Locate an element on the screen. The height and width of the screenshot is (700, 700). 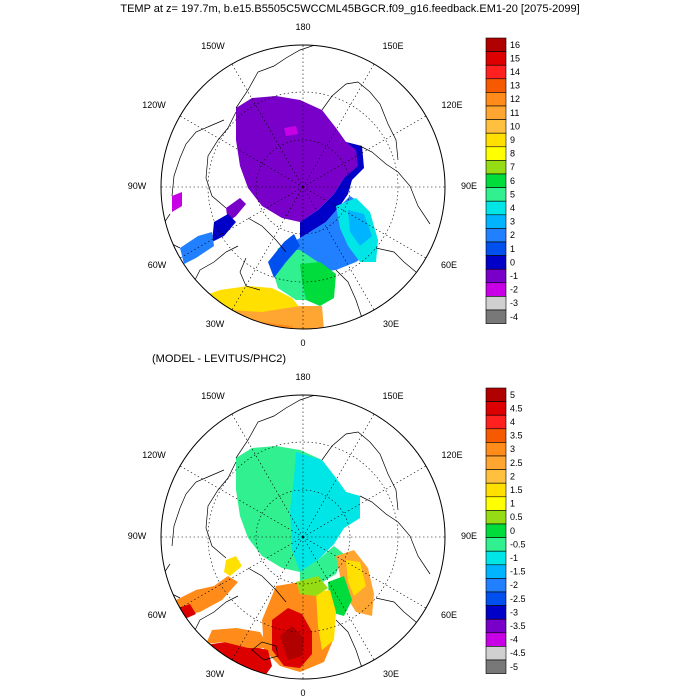
colorbar-label: 1.5 is located at coordinates (516, 490).